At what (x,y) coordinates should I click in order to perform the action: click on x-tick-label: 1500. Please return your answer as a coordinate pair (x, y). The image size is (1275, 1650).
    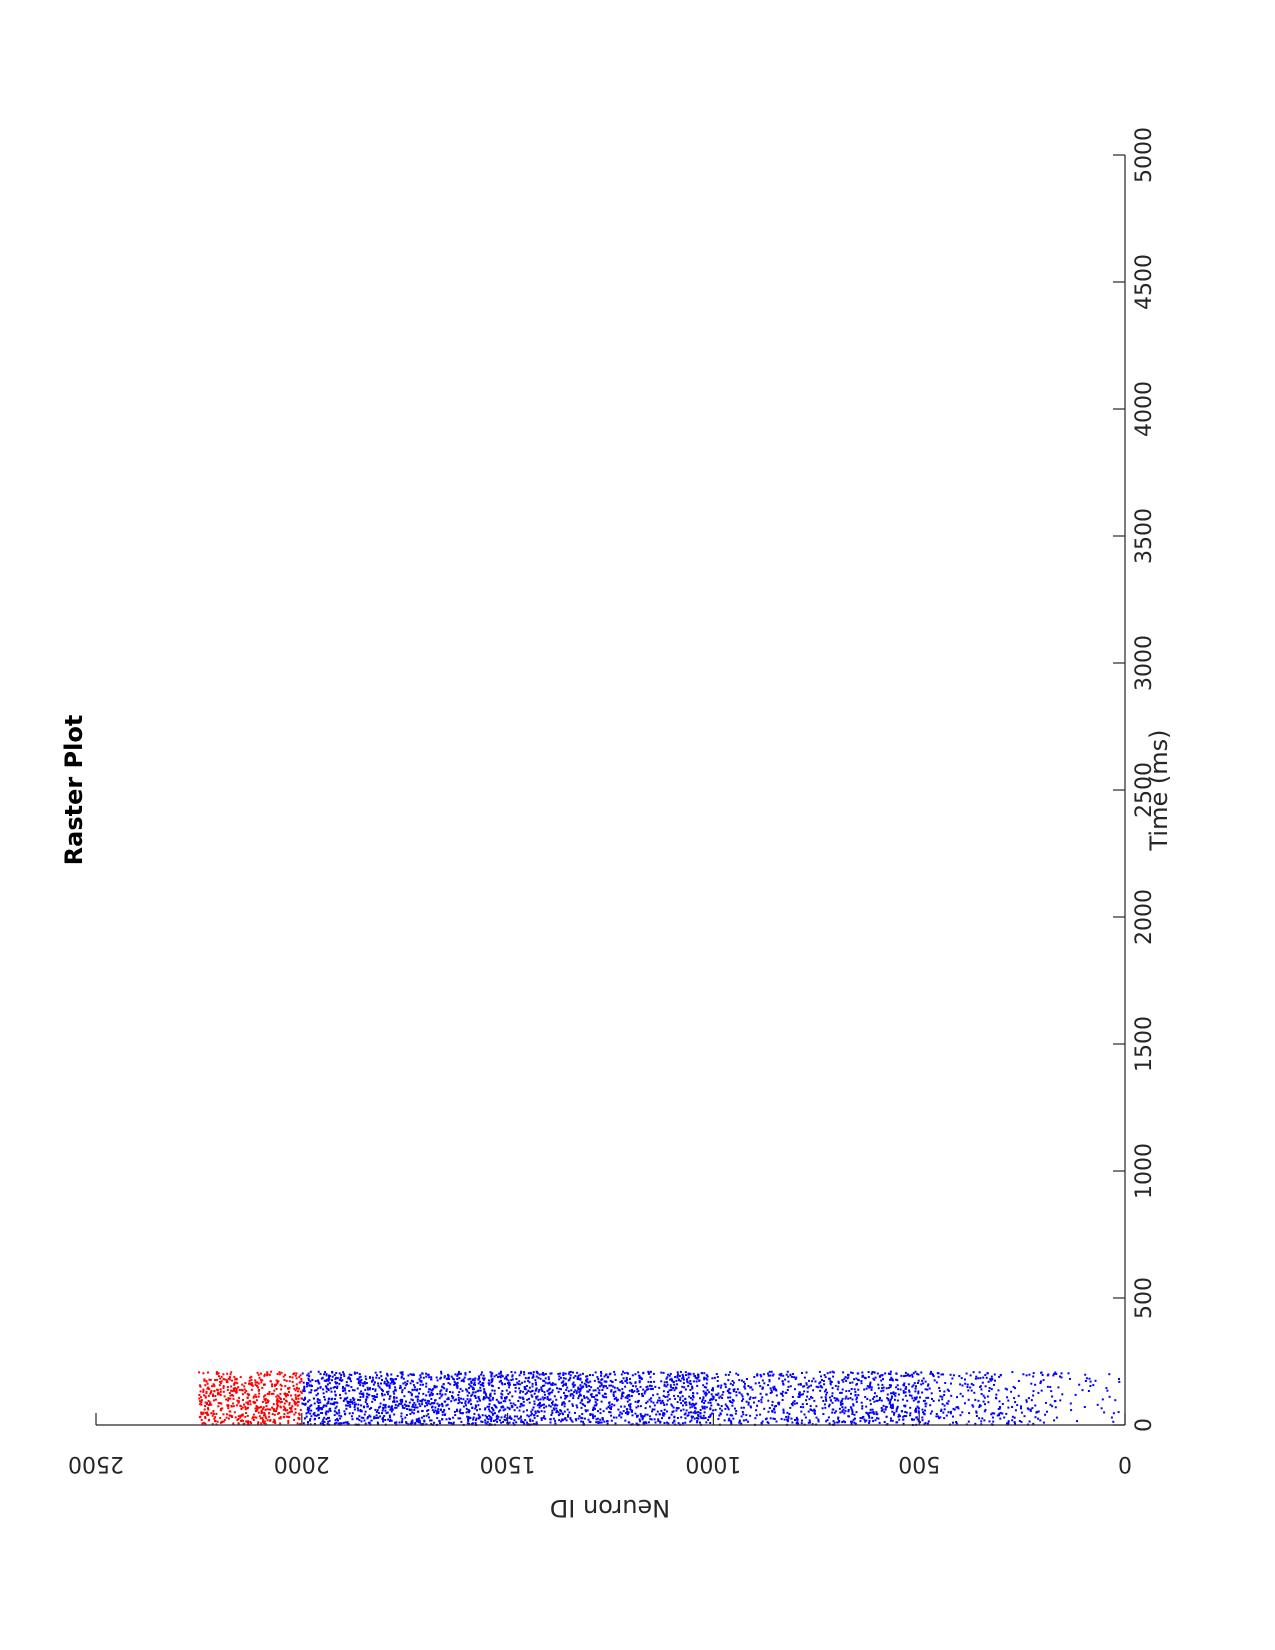
    Looking at the image, I should click on (1144, 1044).